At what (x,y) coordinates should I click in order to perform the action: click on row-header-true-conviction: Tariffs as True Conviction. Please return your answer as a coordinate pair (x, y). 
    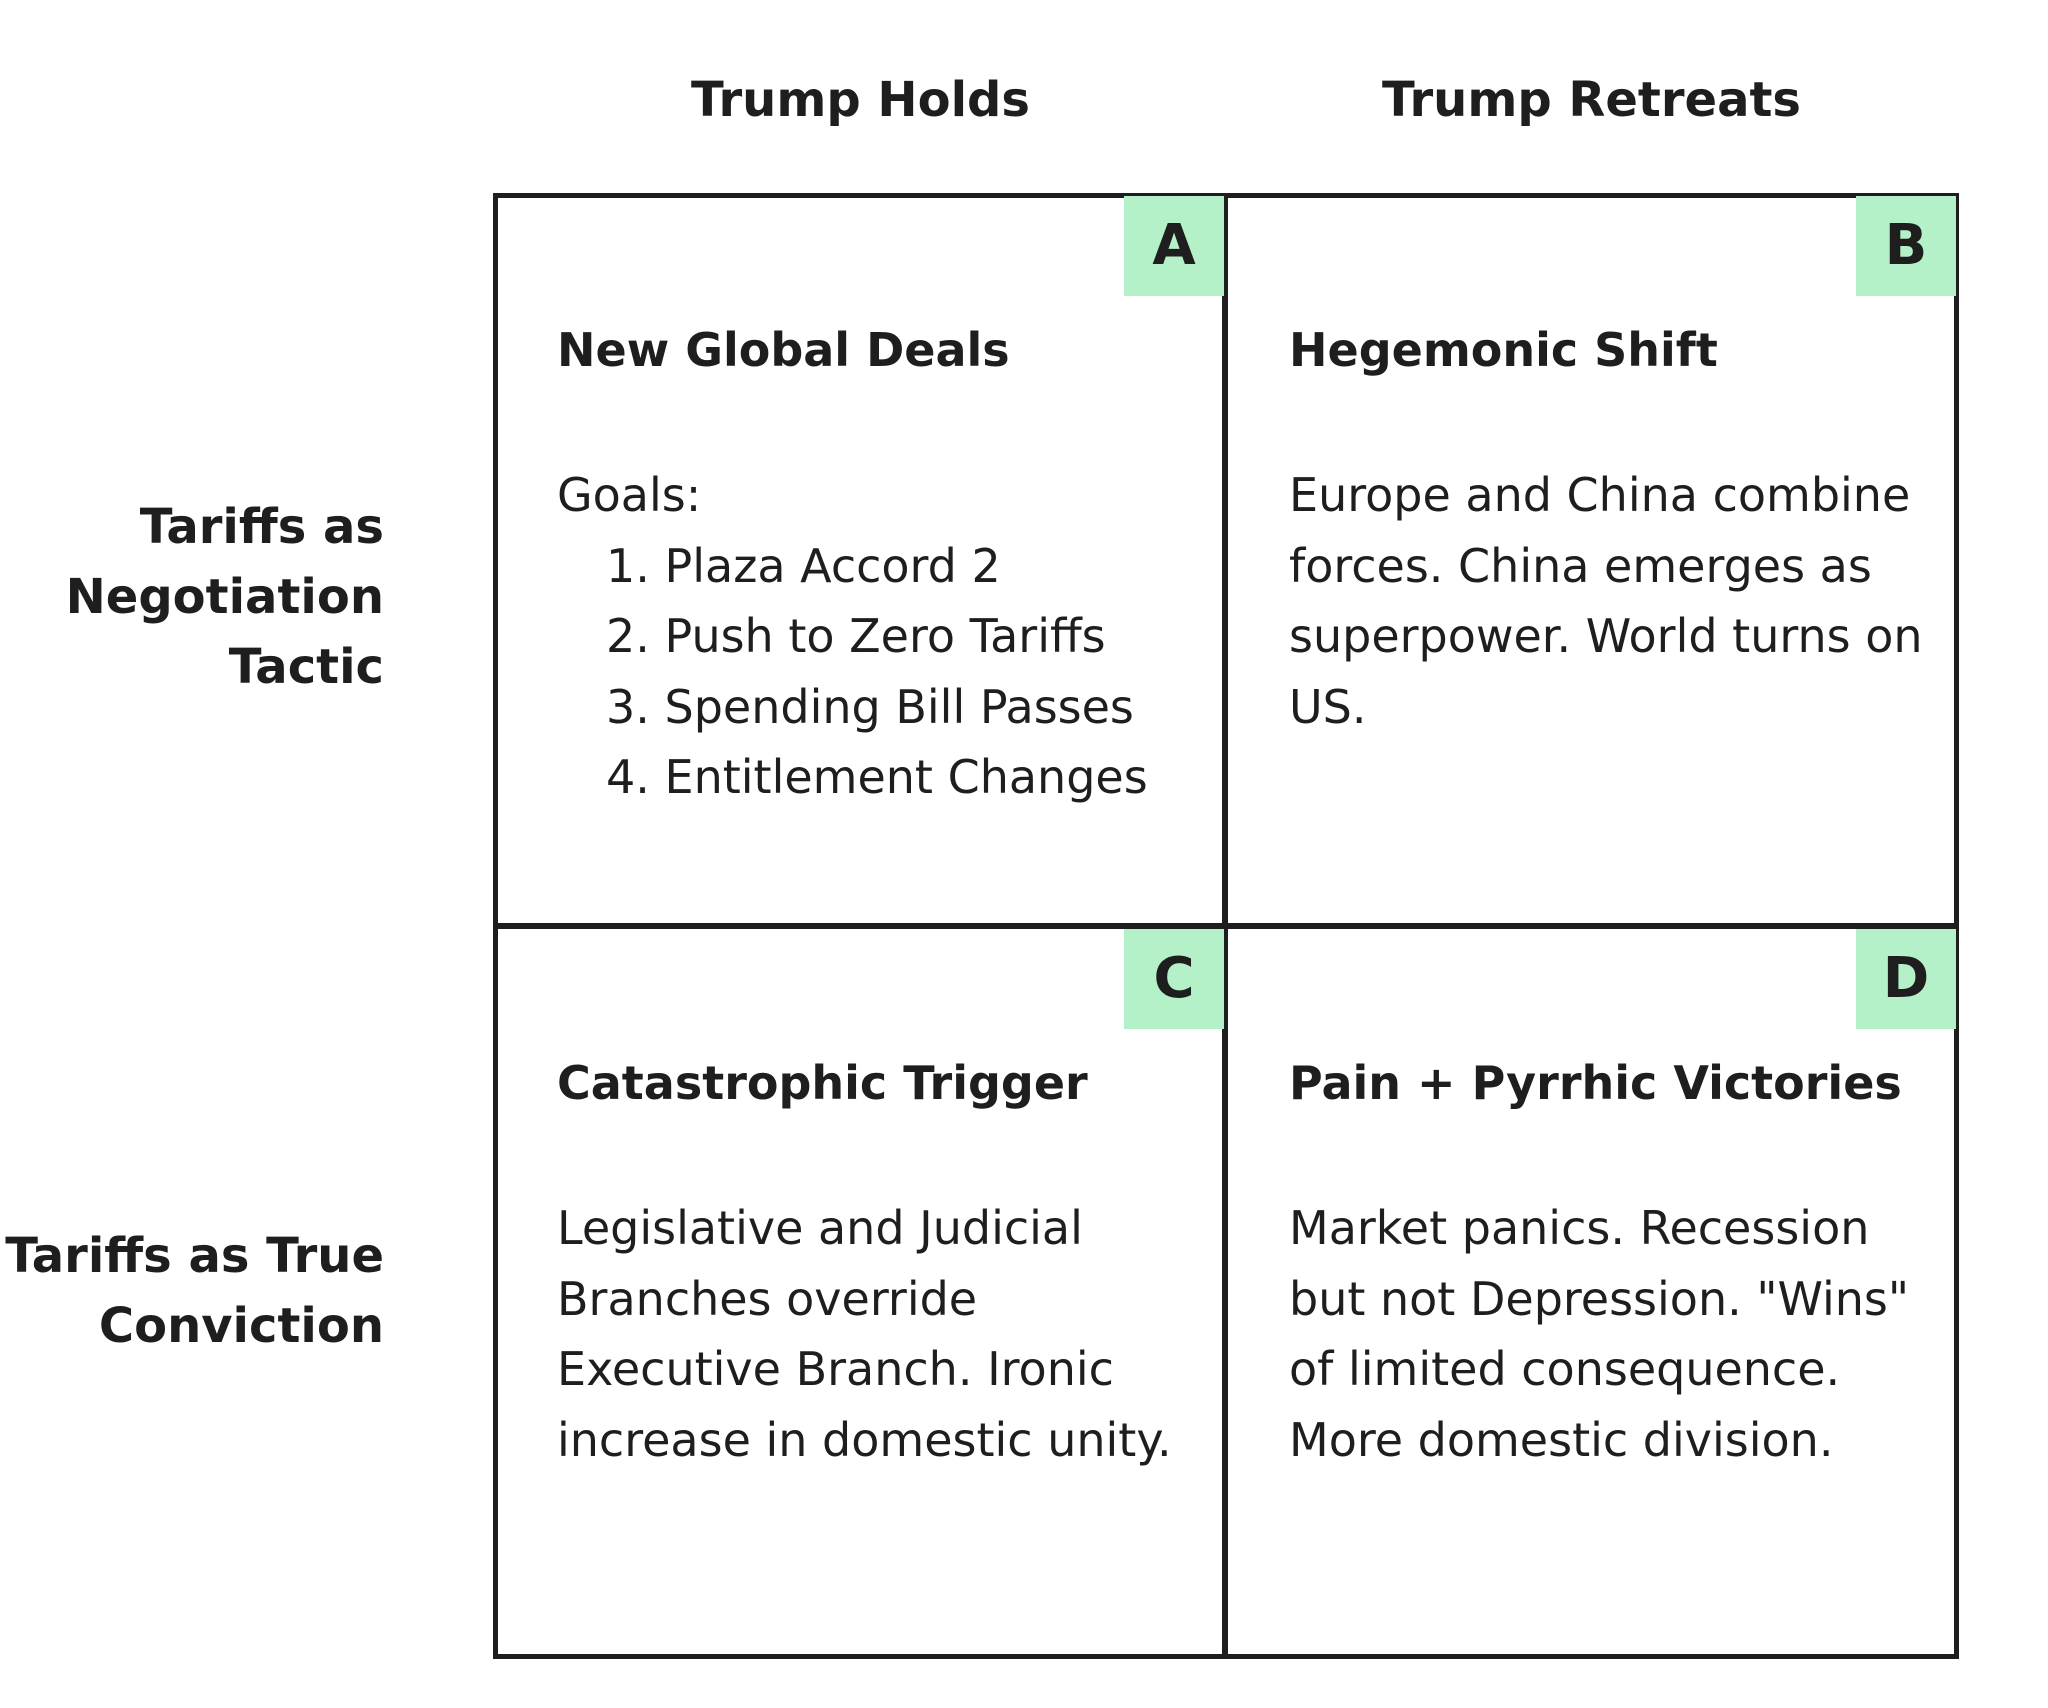
    Looking at the image, I should click on (194, 1291).